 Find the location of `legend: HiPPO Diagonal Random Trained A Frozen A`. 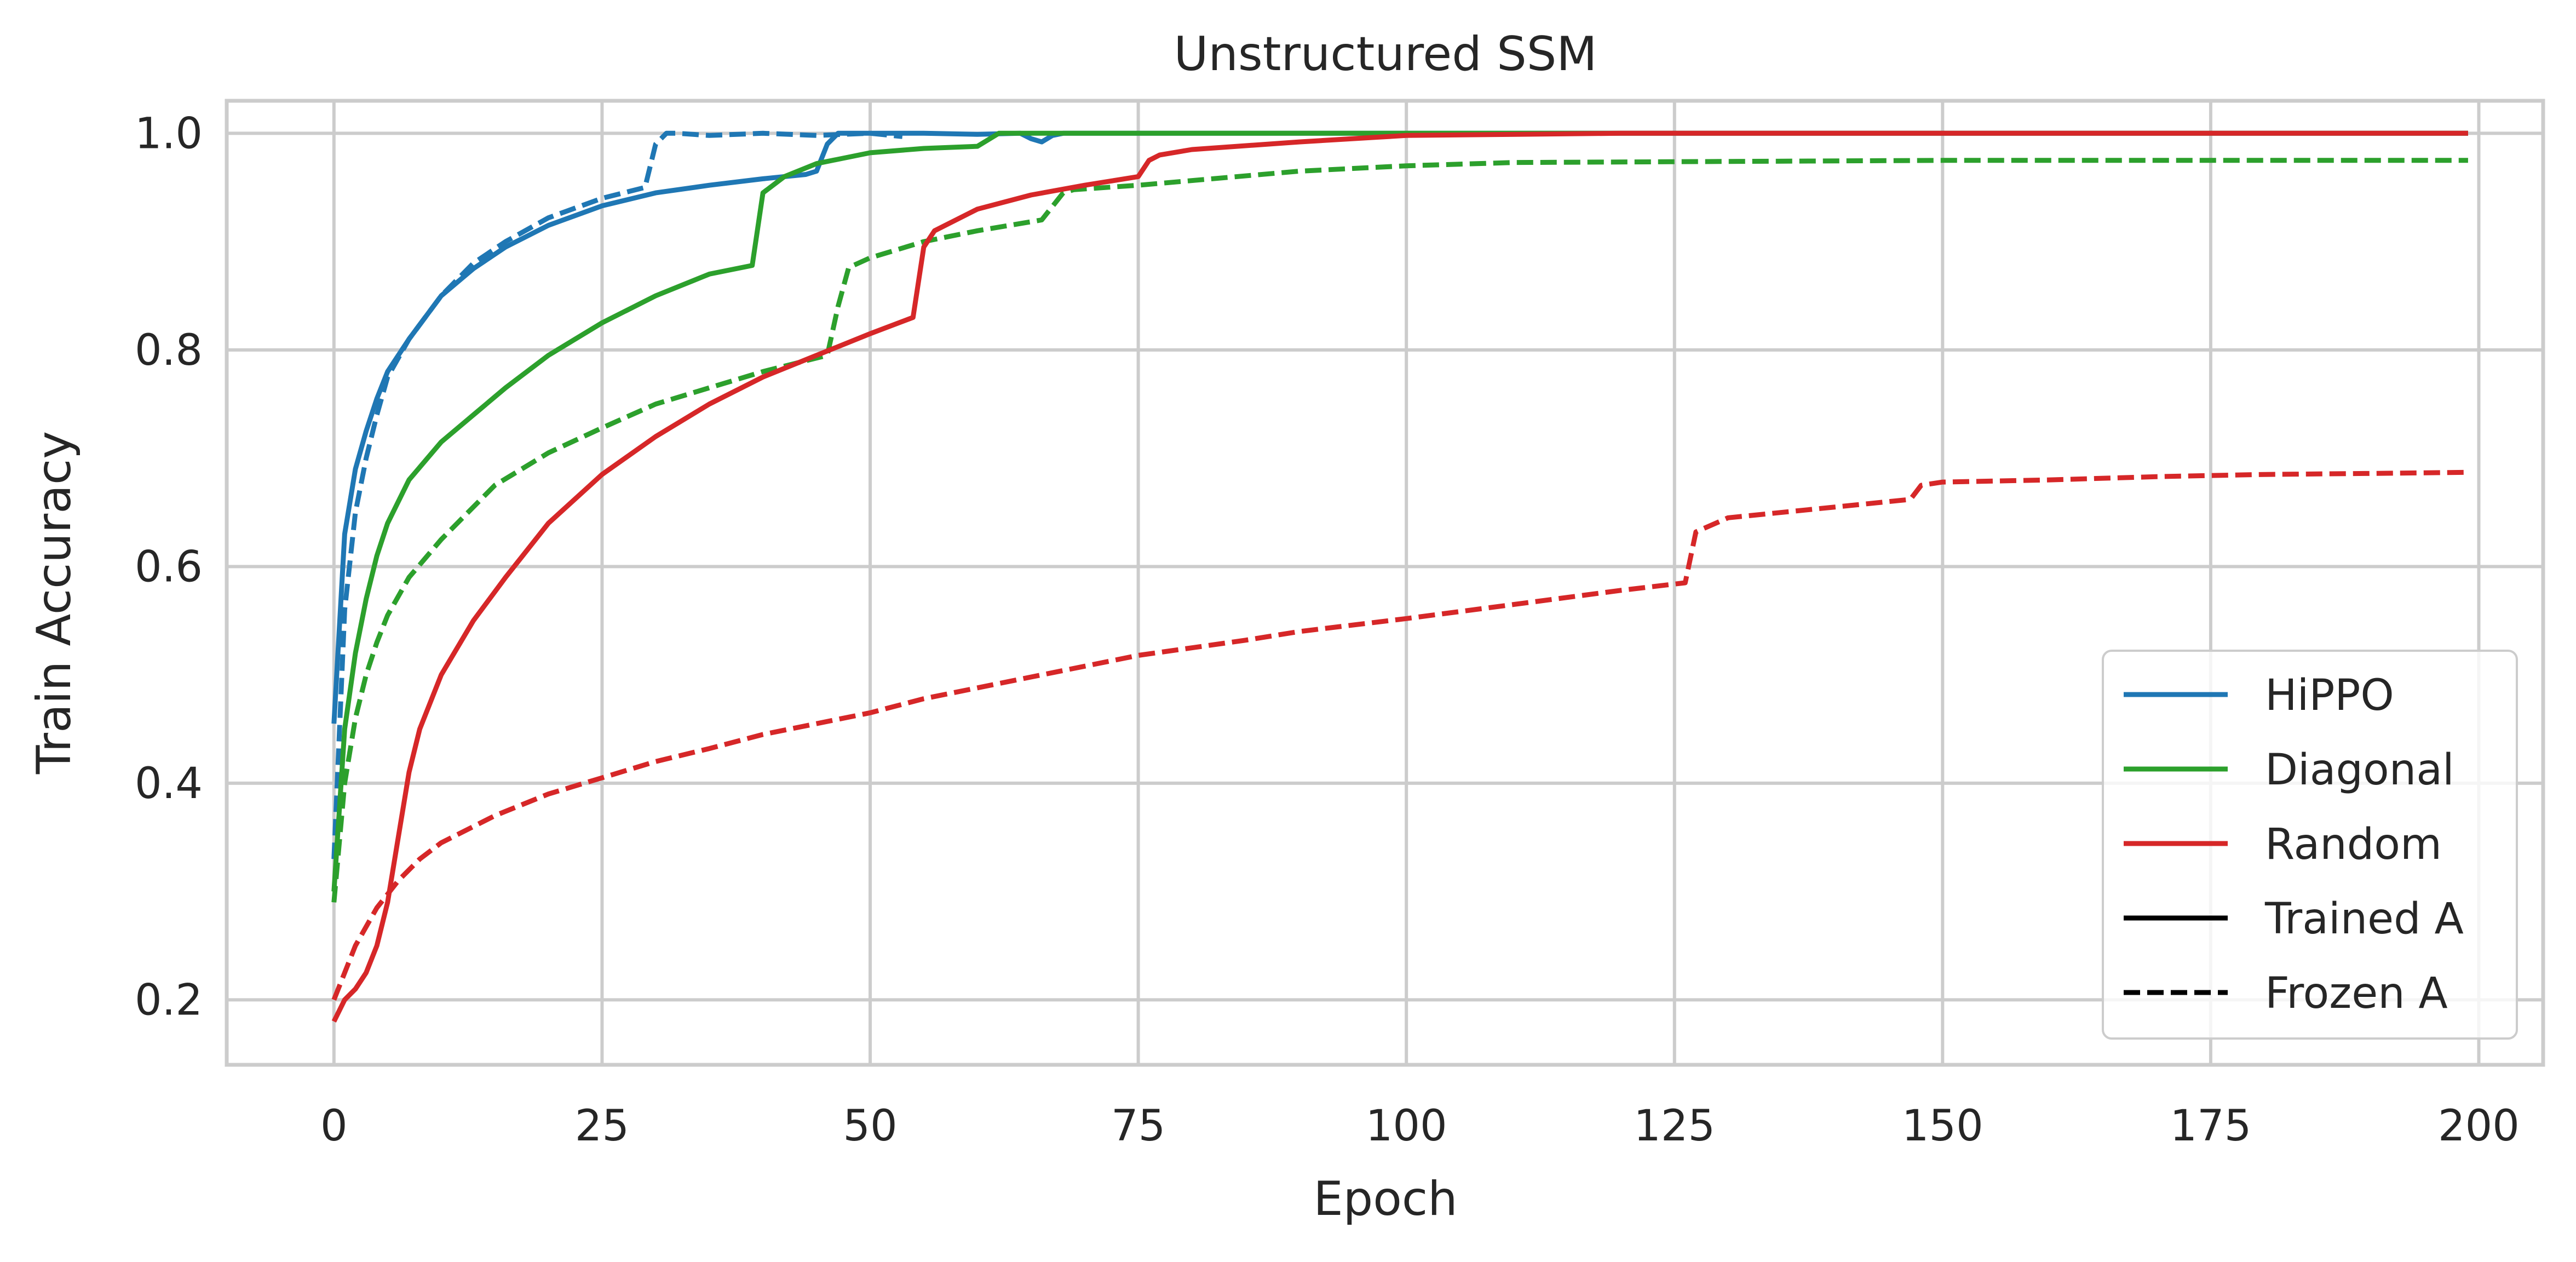

legend: HiPPO Diagonal Random Trained A Frozen A is located at coordinates (2310, 845).